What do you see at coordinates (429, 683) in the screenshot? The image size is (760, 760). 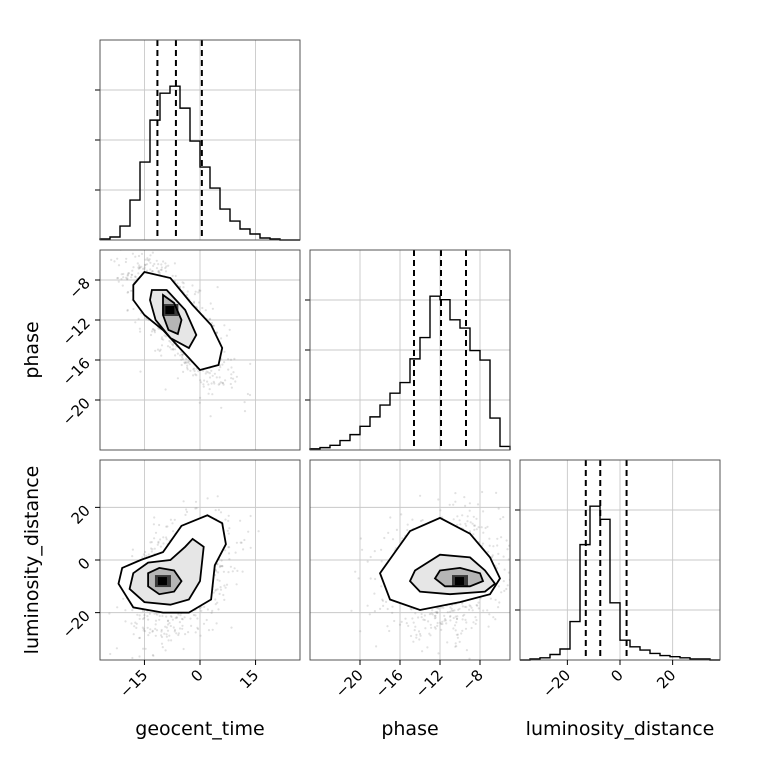 I see `x-tick-label: −12` at bounding box center [429, 683].